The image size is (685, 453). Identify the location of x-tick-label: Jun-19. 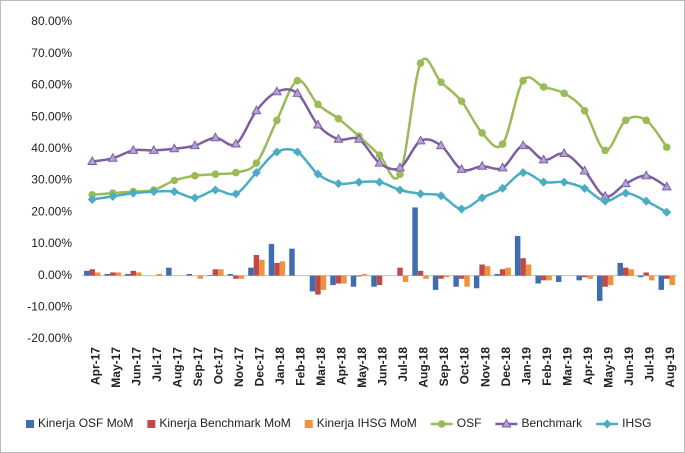
(629, 366).